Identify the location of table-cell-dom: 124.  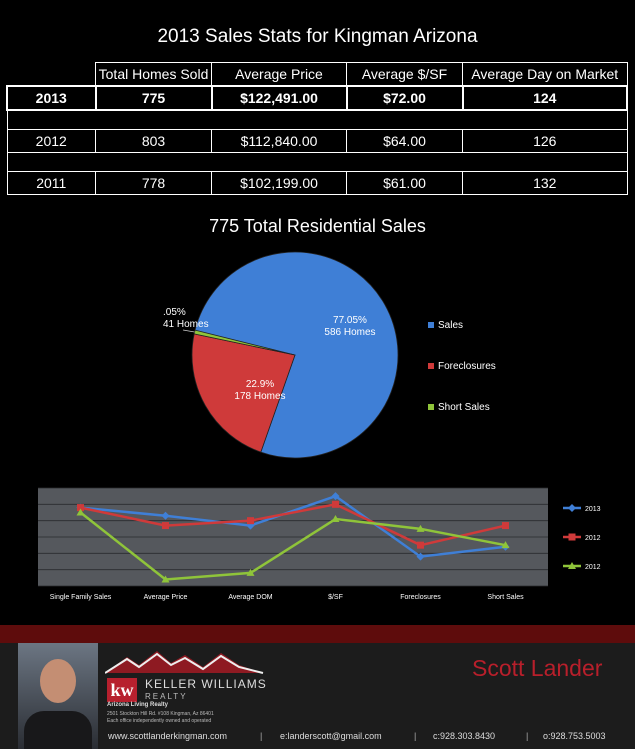
(544, 98).